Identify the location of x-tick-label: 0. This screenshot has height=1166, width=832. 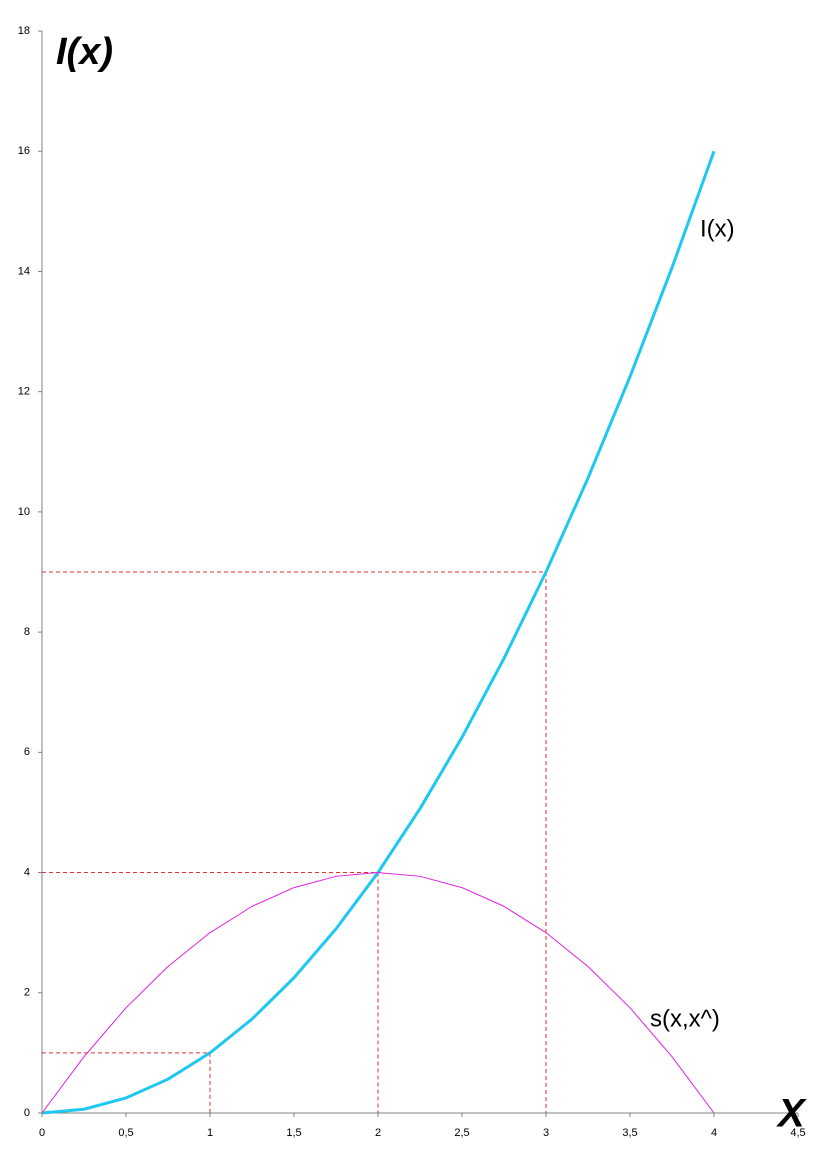
(42, 1133).